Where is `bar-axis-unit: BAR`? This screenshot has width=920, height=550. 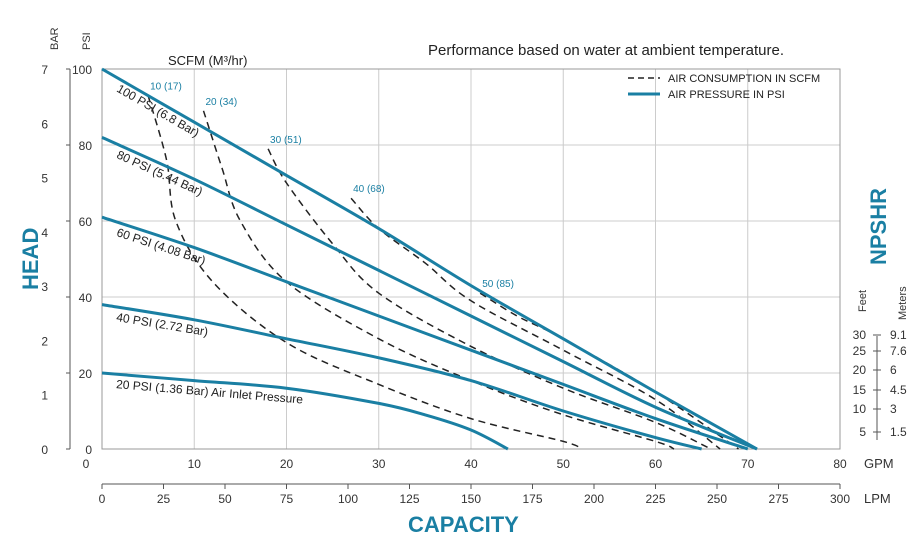 bar-axis-unit: BAR is located at coordinates (55, 38).